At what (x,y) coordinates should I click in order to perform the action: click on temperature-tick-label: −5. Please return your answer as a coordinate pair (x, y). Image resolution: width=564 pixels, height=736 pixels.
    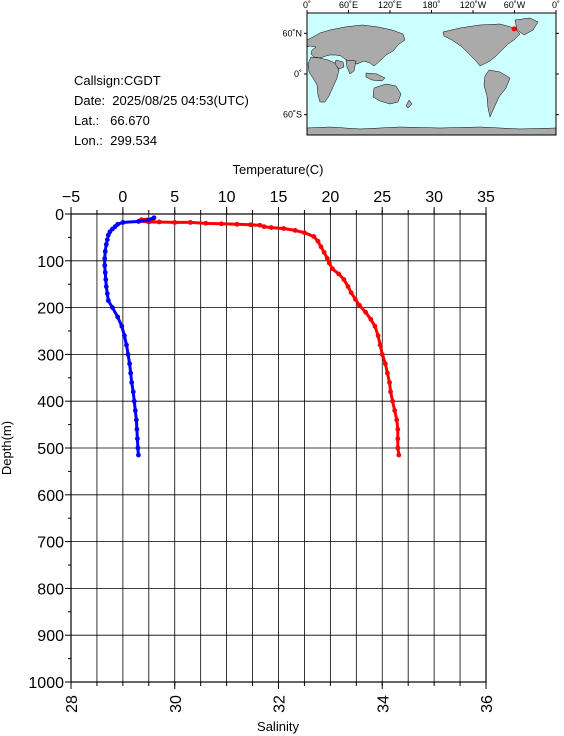
    Looking at the image, I should click on (71, 197).